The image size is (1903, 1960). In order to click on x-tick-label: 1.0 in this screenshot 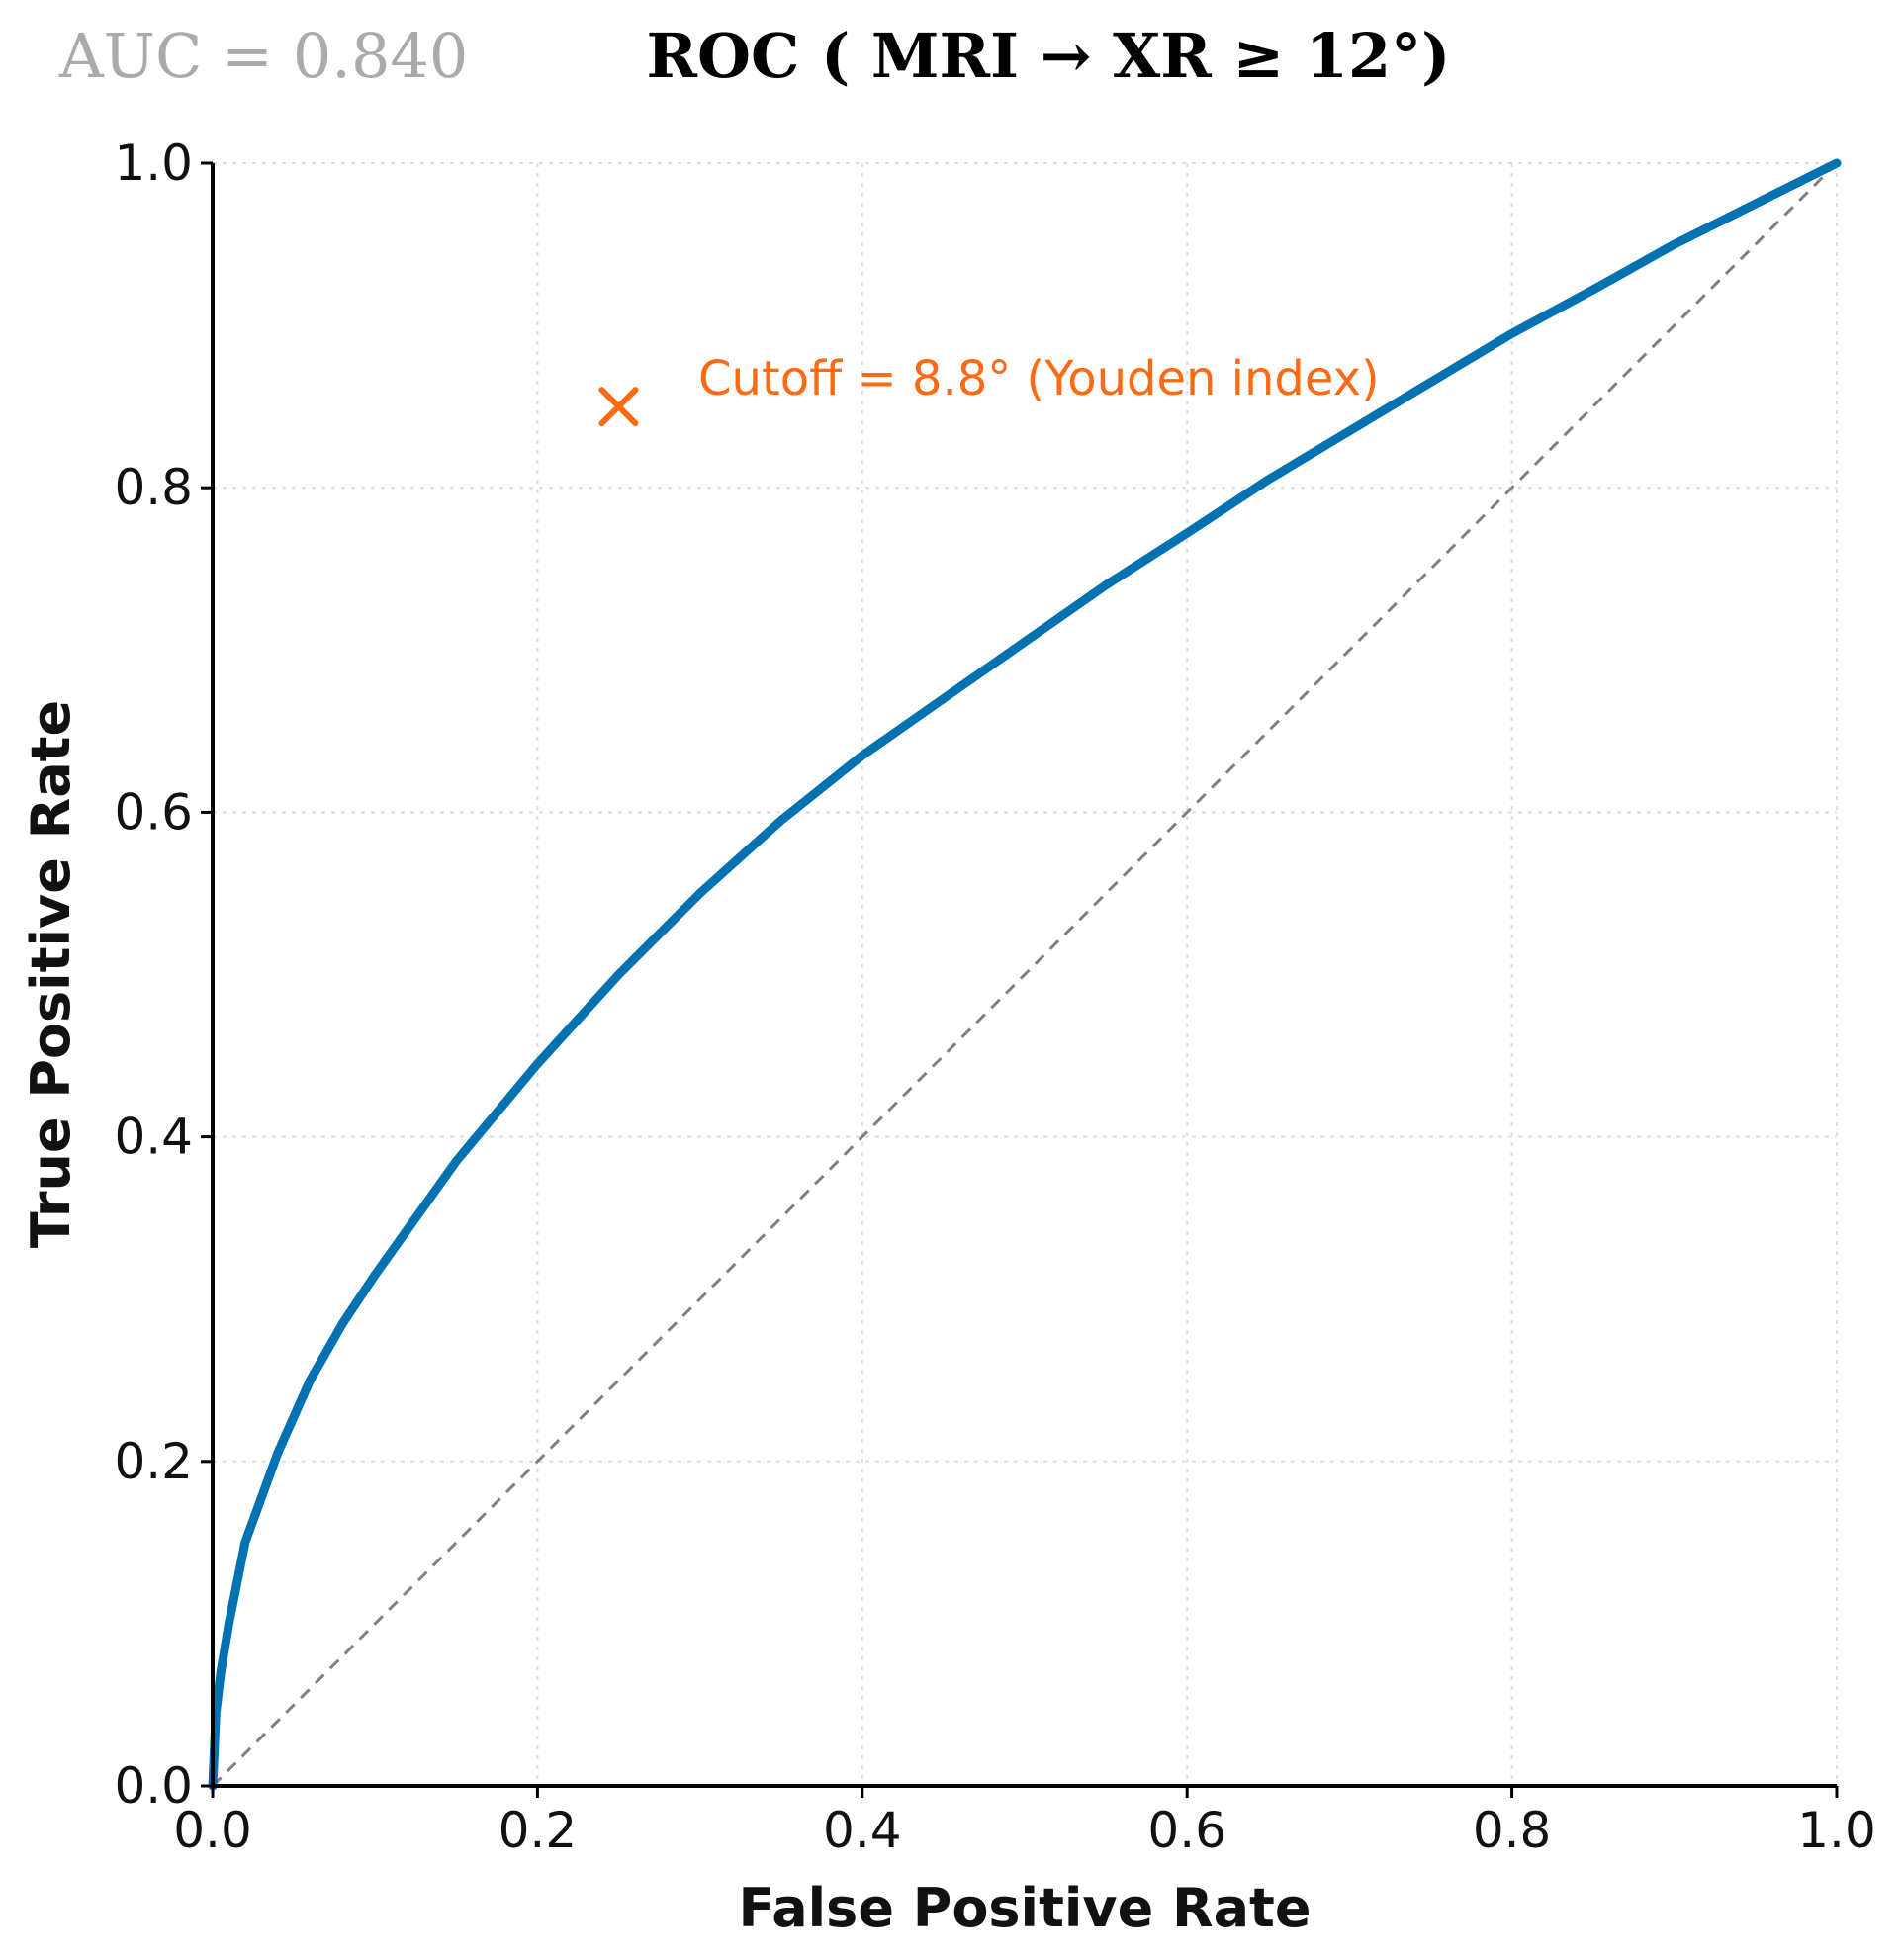, I will do `click(1836, 1830)`.